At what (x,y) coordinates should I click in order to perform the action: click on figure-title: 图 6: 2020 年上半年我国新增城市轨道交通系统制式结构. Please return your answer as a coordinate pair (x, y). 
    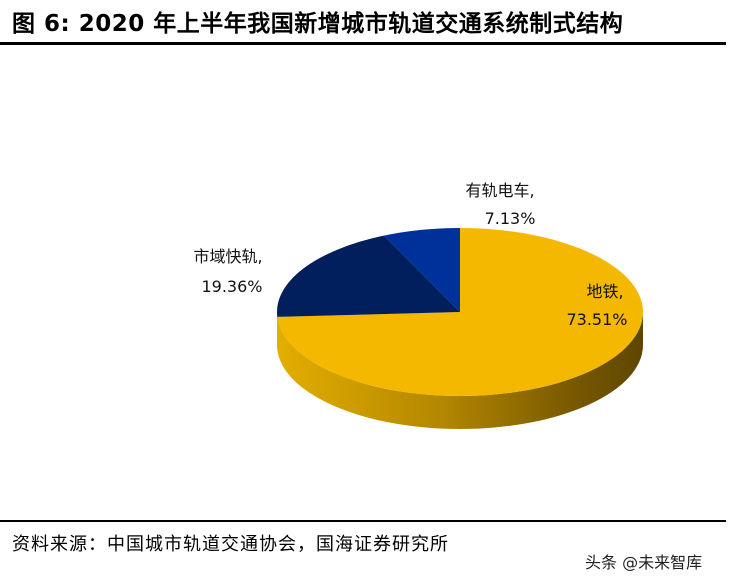
    Looking at the image, I should click on (318, 24).